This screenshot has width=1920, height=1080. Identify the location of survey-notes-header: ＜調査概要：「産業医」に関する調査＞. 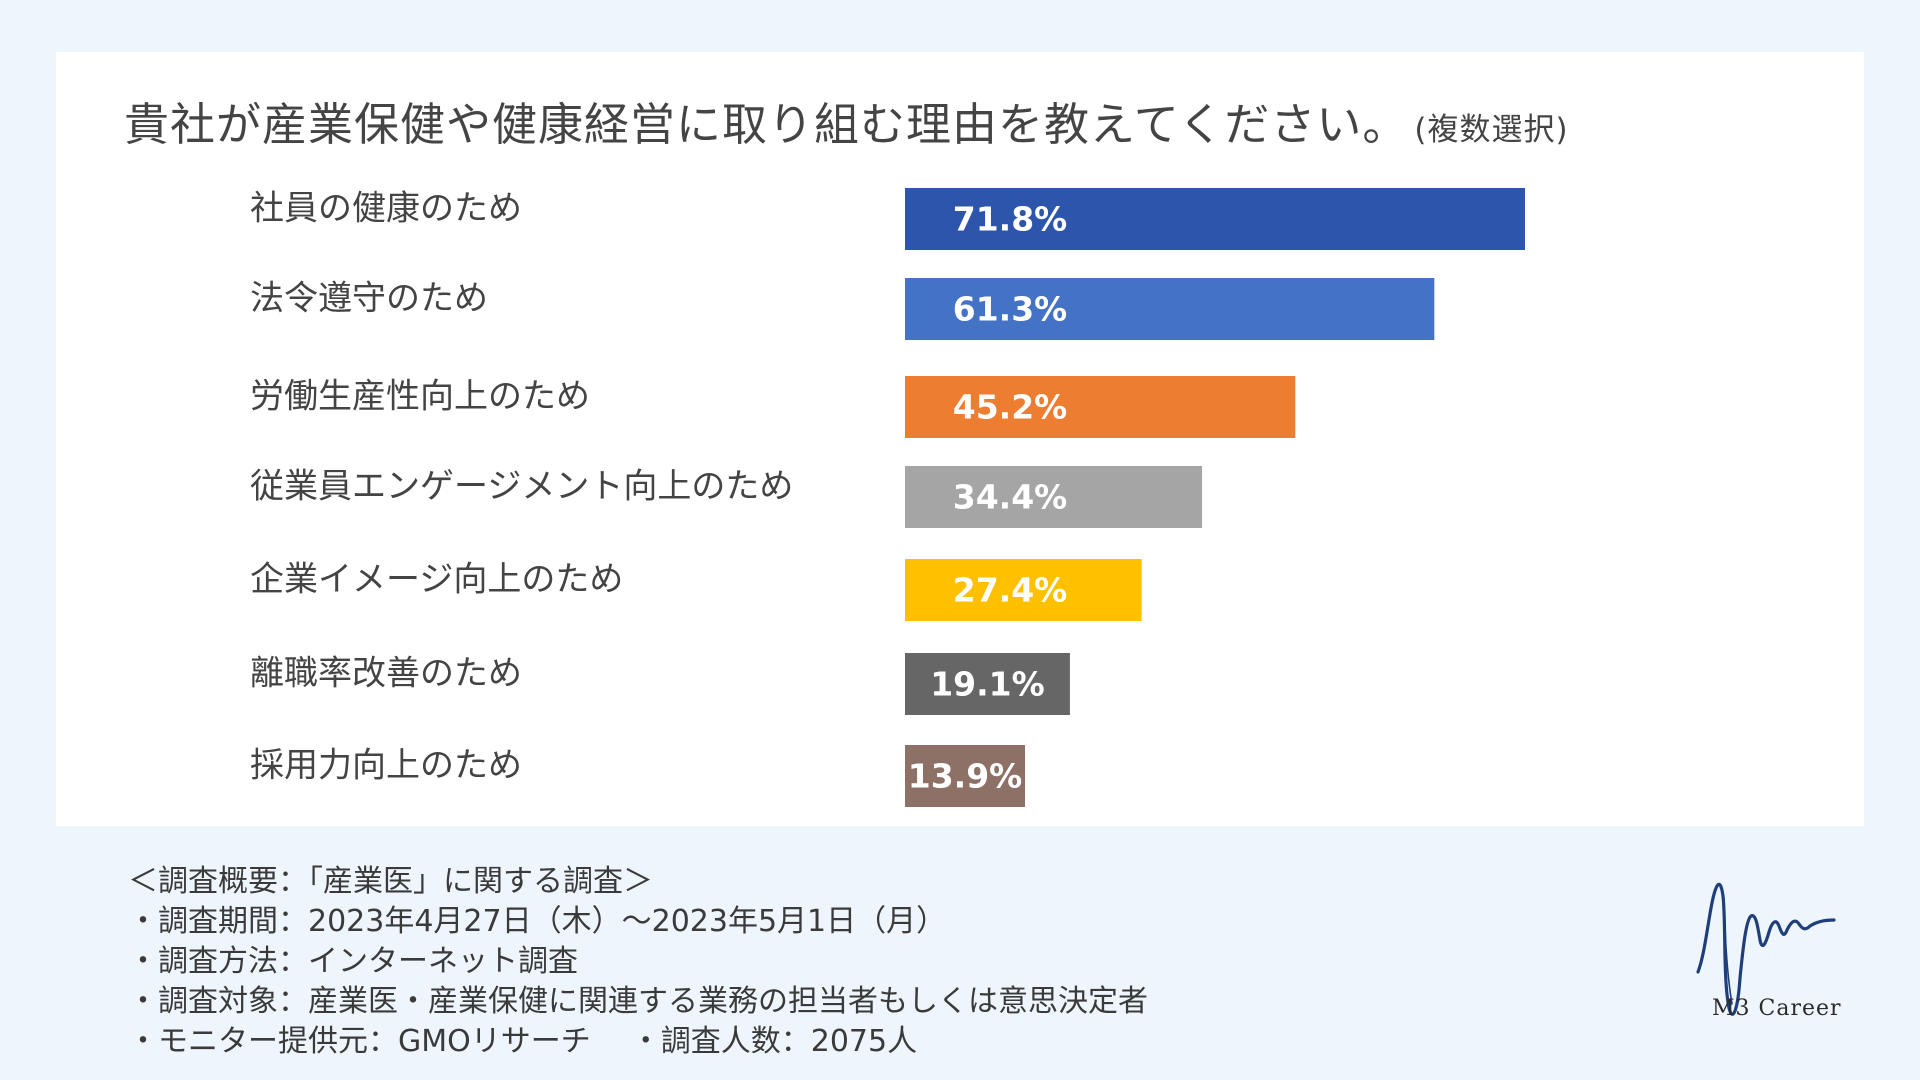
(390, 881).